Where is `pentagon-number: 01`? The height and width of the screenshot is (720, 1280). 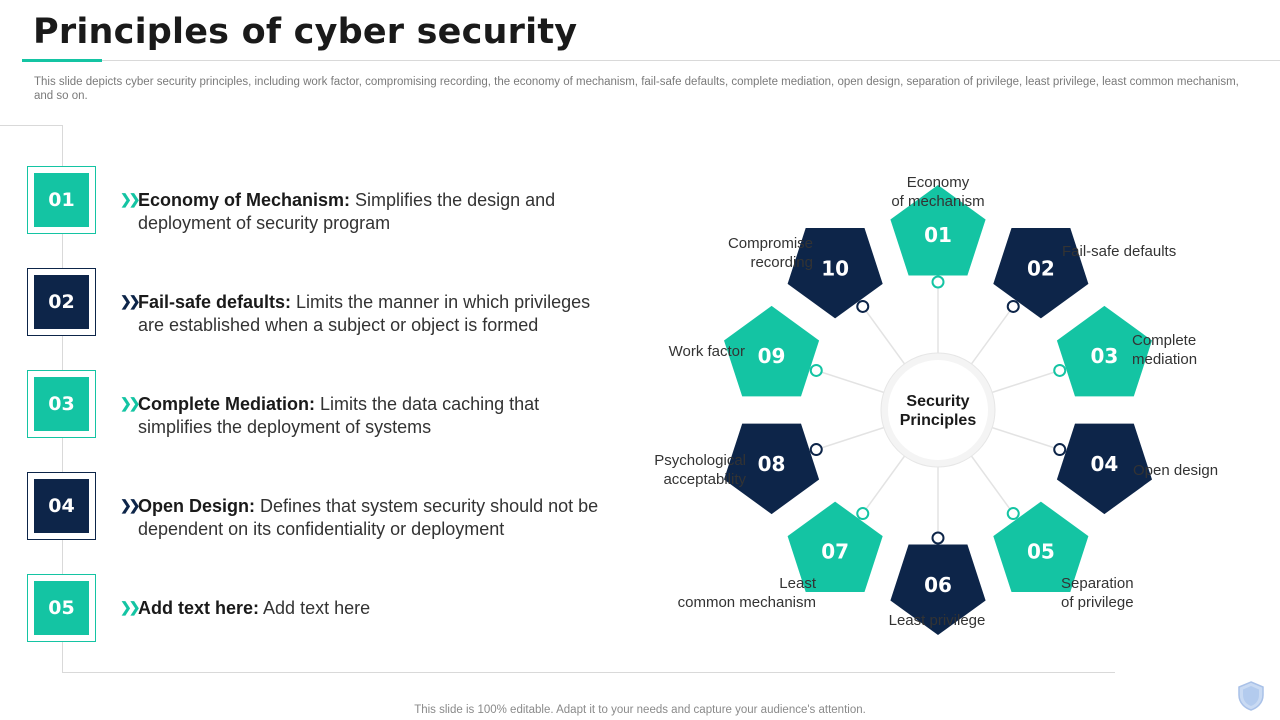
pentagon-number: 01 is located at coordinates (938, 235).